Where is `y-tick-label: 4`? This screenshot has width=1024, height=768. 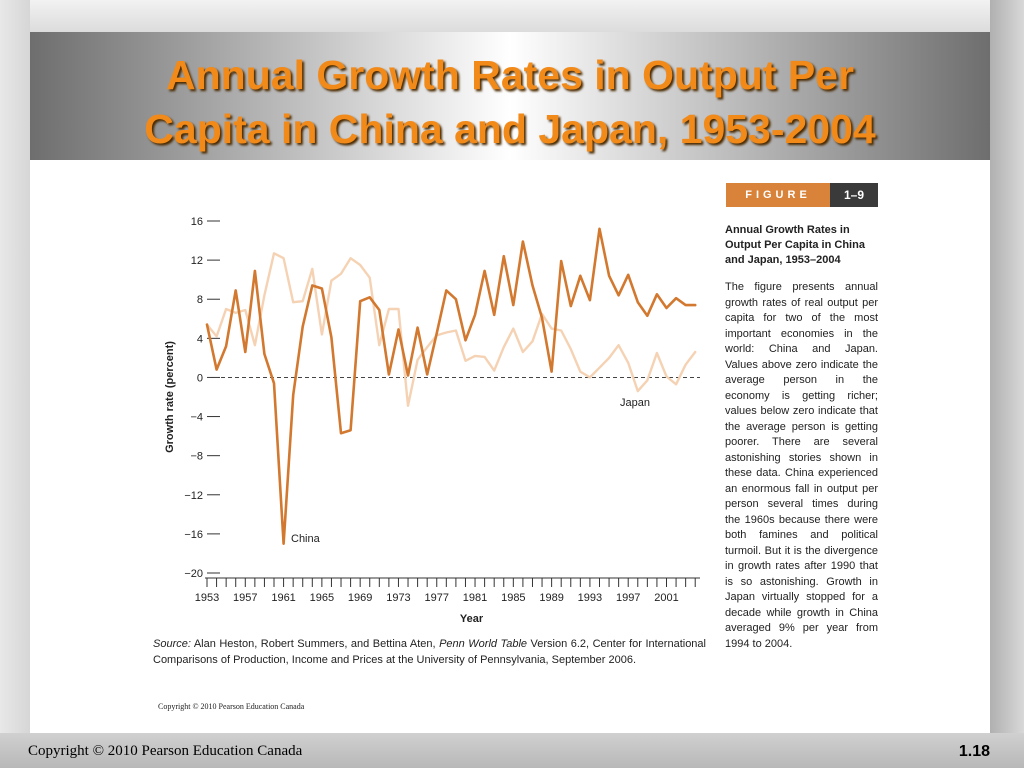
y-tick-label: 4 is located at coordinates (200, 339).